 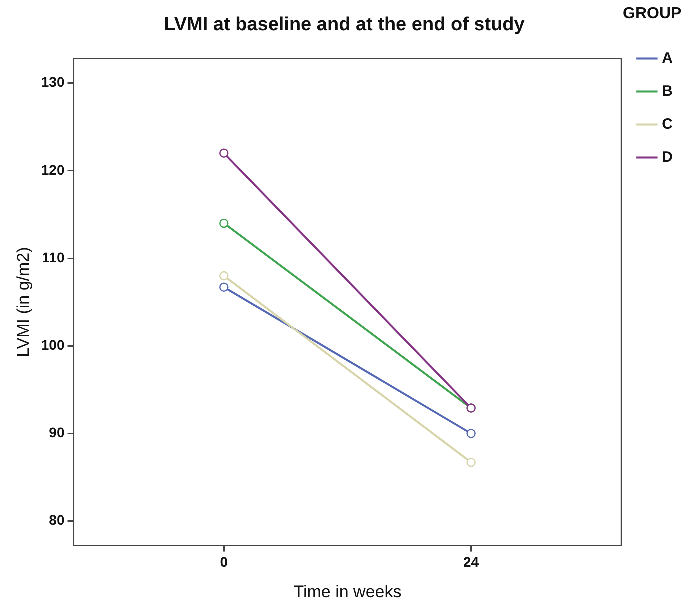 I want to click on x-axis-title: Time in weeks, so click(x=348, y=592).